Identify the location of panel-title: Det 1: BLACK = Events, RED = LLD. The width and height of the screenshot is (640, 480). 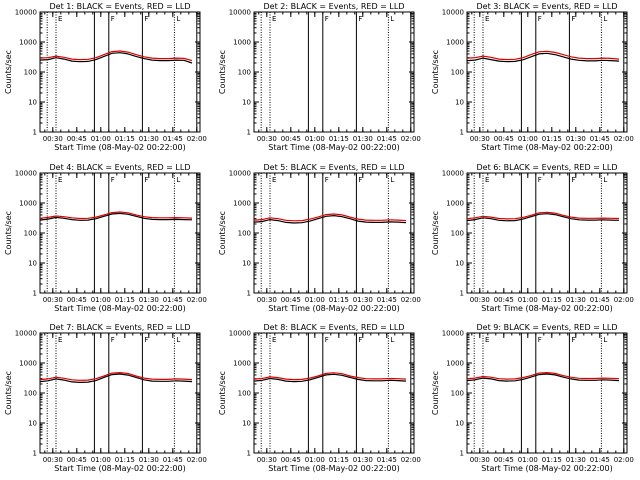
(120, 6).